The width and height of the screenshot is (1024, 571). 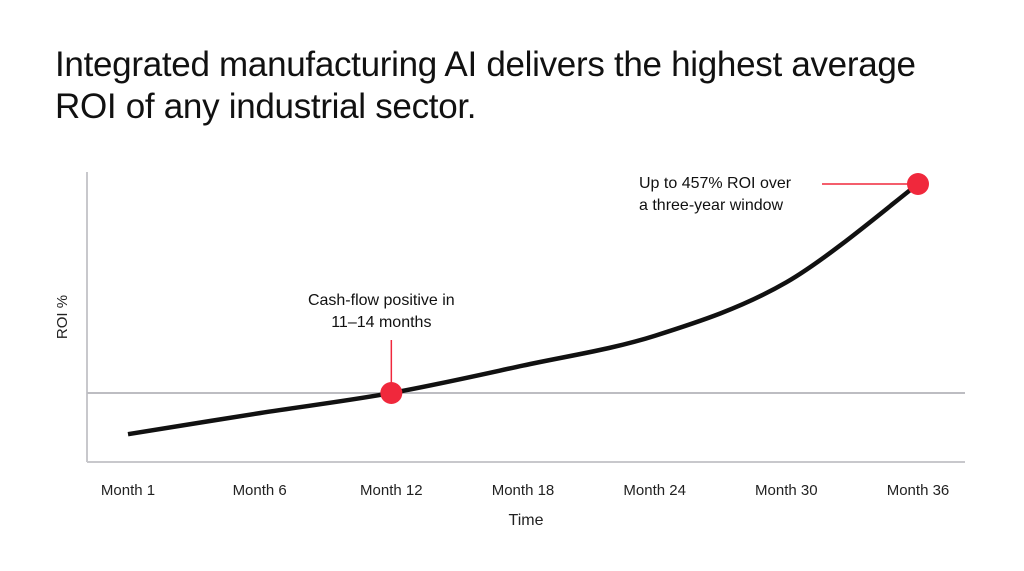 What do you see at coordinates (381, 322) in the screenshot?
I see `annotation-text: 11–14 months` at bounding box center [381, 322].